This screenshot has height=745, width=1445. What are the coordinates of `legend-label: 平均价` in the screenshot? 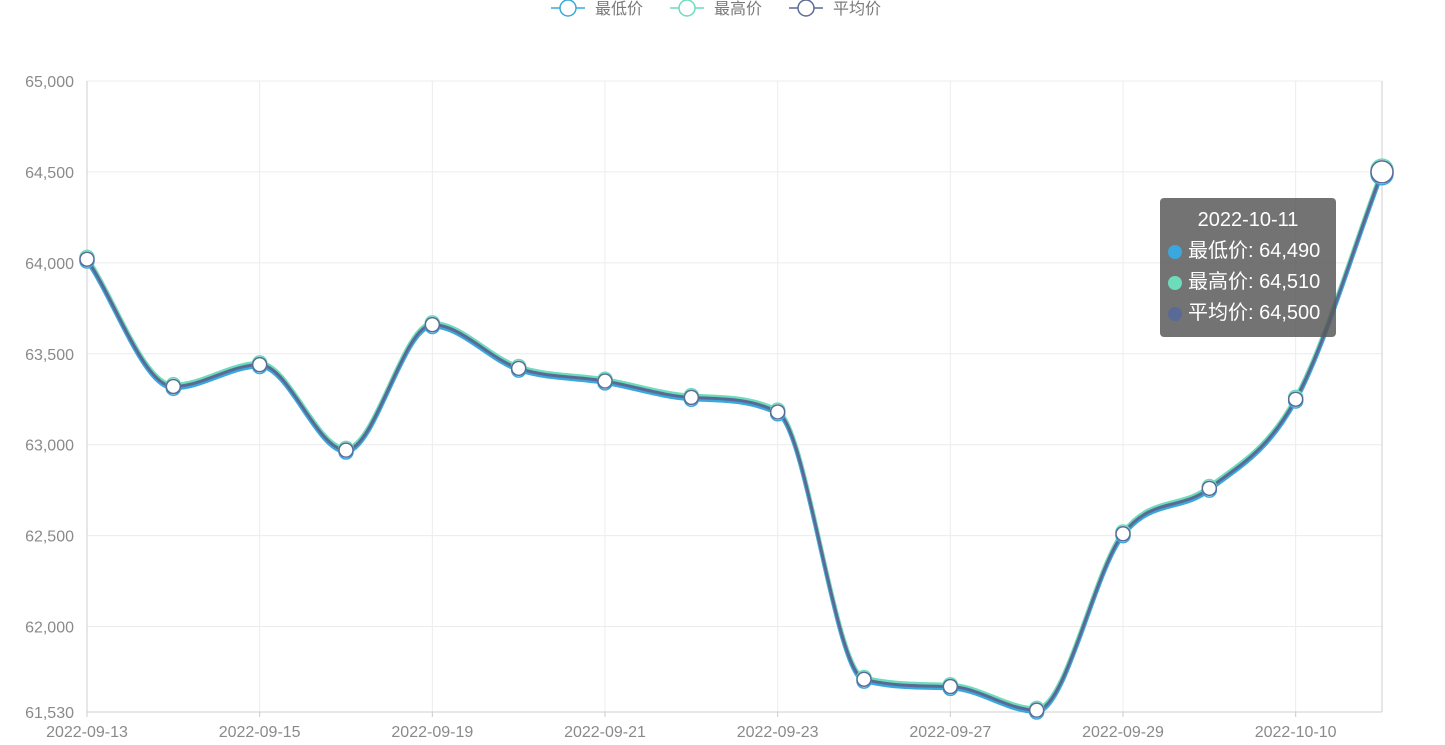 It's located at (857, 9).